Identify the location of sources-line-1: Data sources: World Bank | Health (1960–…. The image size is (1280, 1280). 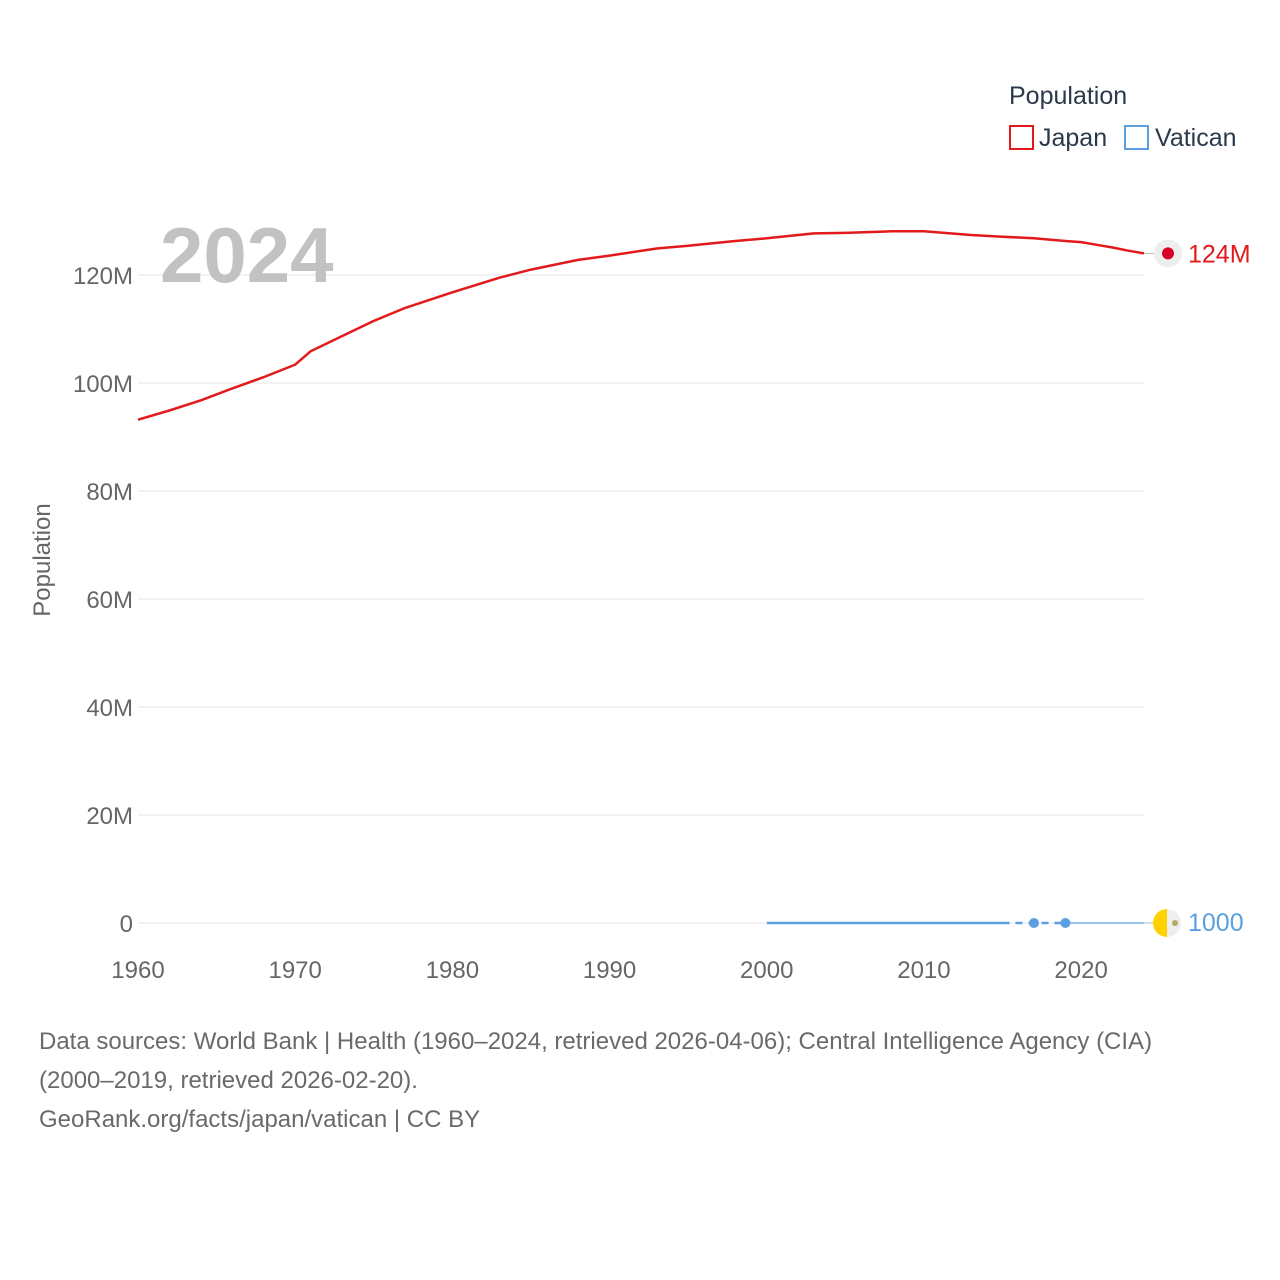
(596, 1041).